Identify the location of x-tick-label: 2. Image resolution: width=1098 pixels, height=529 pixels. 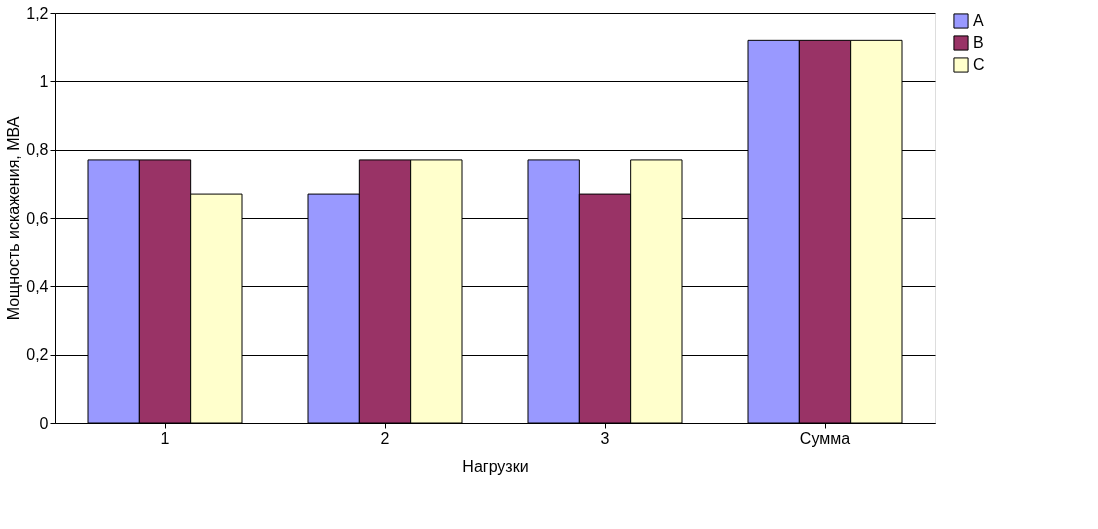
(385, 438).